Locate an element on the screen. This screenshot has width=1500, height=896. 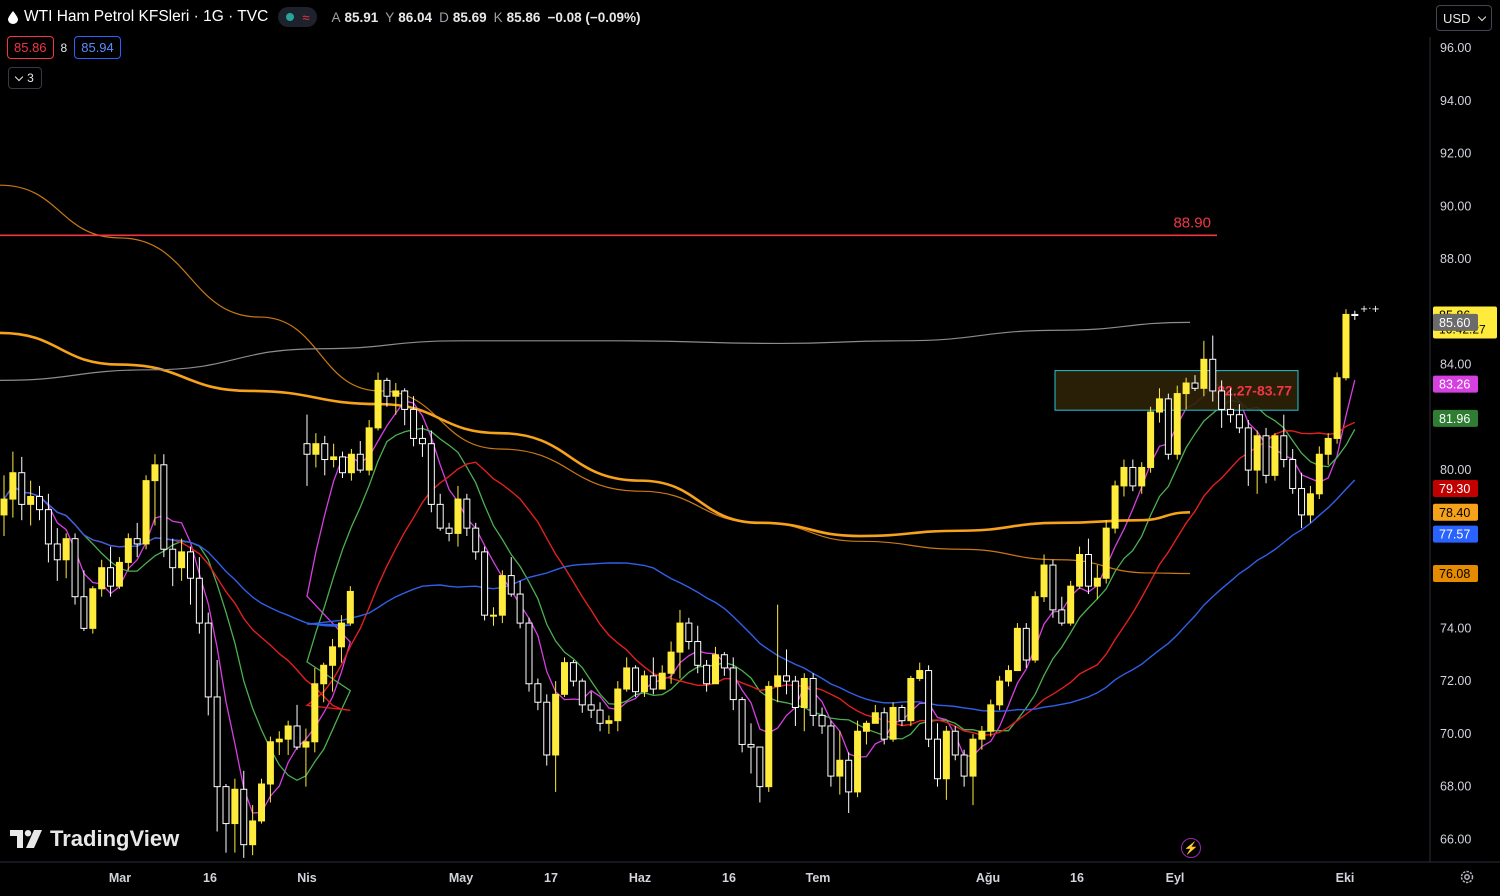
x-tick-label: 16 is located at coordinates (210, 878).